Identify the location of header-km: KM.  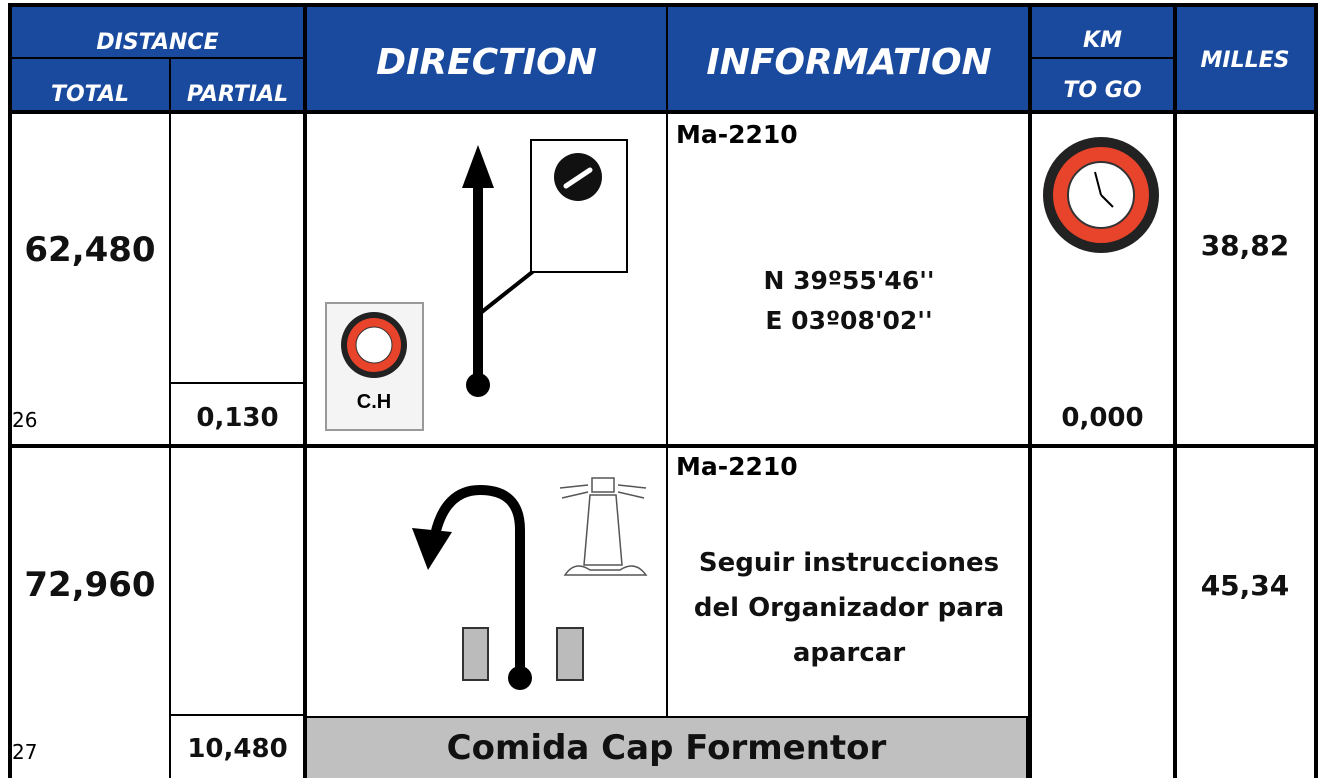
(1102, 40).